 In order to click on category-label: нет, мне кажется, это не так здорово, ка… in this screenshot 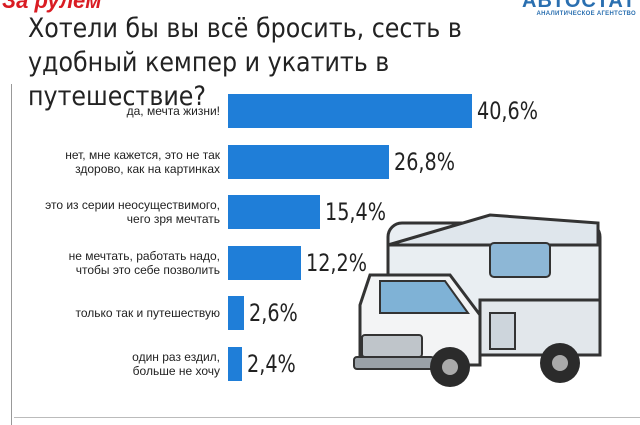, I will do `click(142, 161)`.